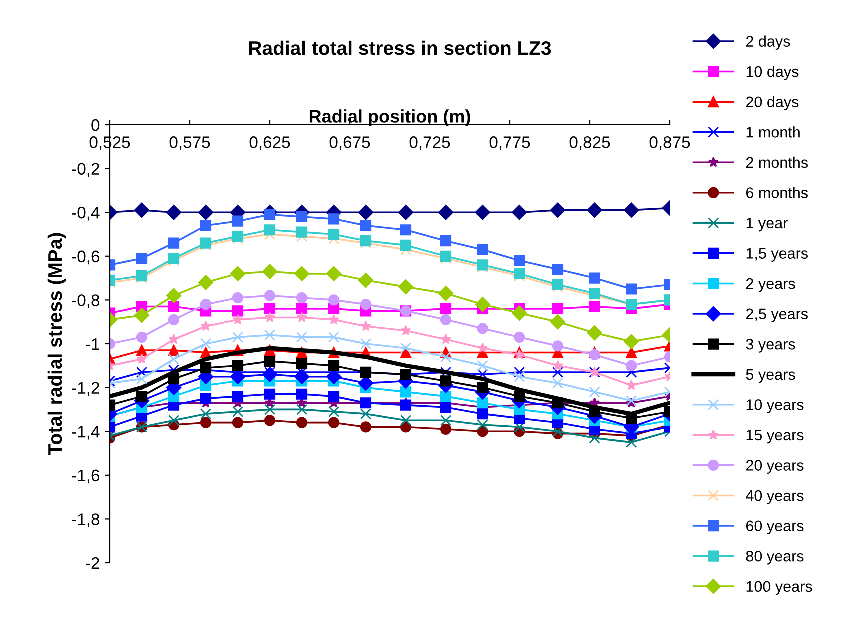 The height and width of the screenshot is (641, 850). I want to click on legend-label: 6 months, so click(777, 192).